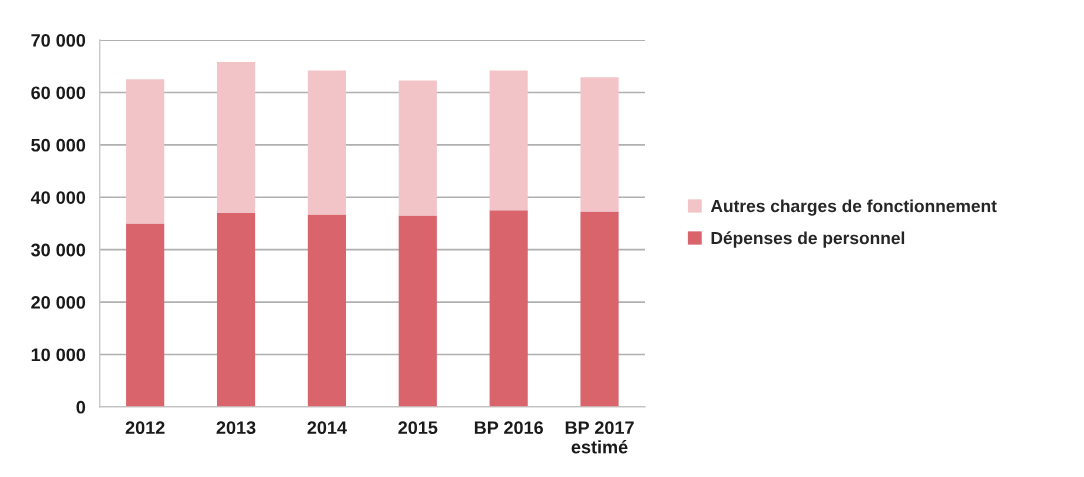  I want to click on y-tick-label: 50 000, so click(58, 145).